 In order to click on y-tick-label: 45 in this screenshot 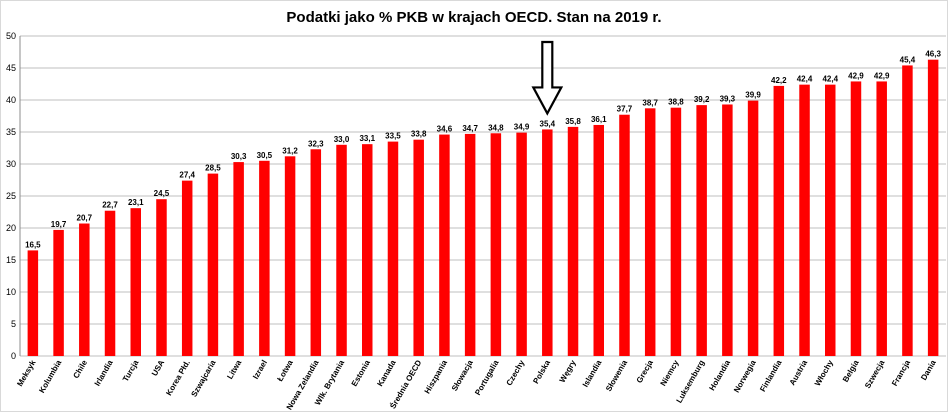, I will do `click(11, 68)`.